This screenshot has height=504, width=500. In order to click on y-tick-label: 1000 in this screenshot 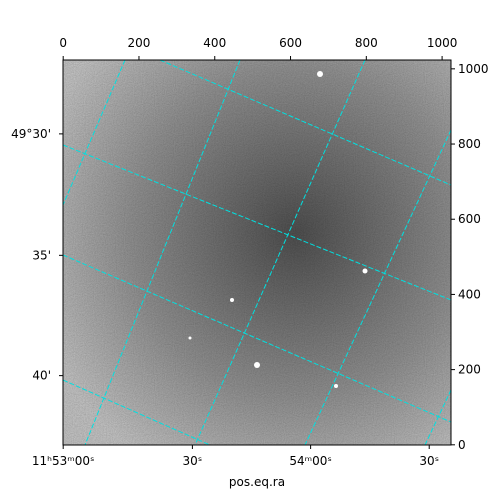, I will do `click(473, 69)`.